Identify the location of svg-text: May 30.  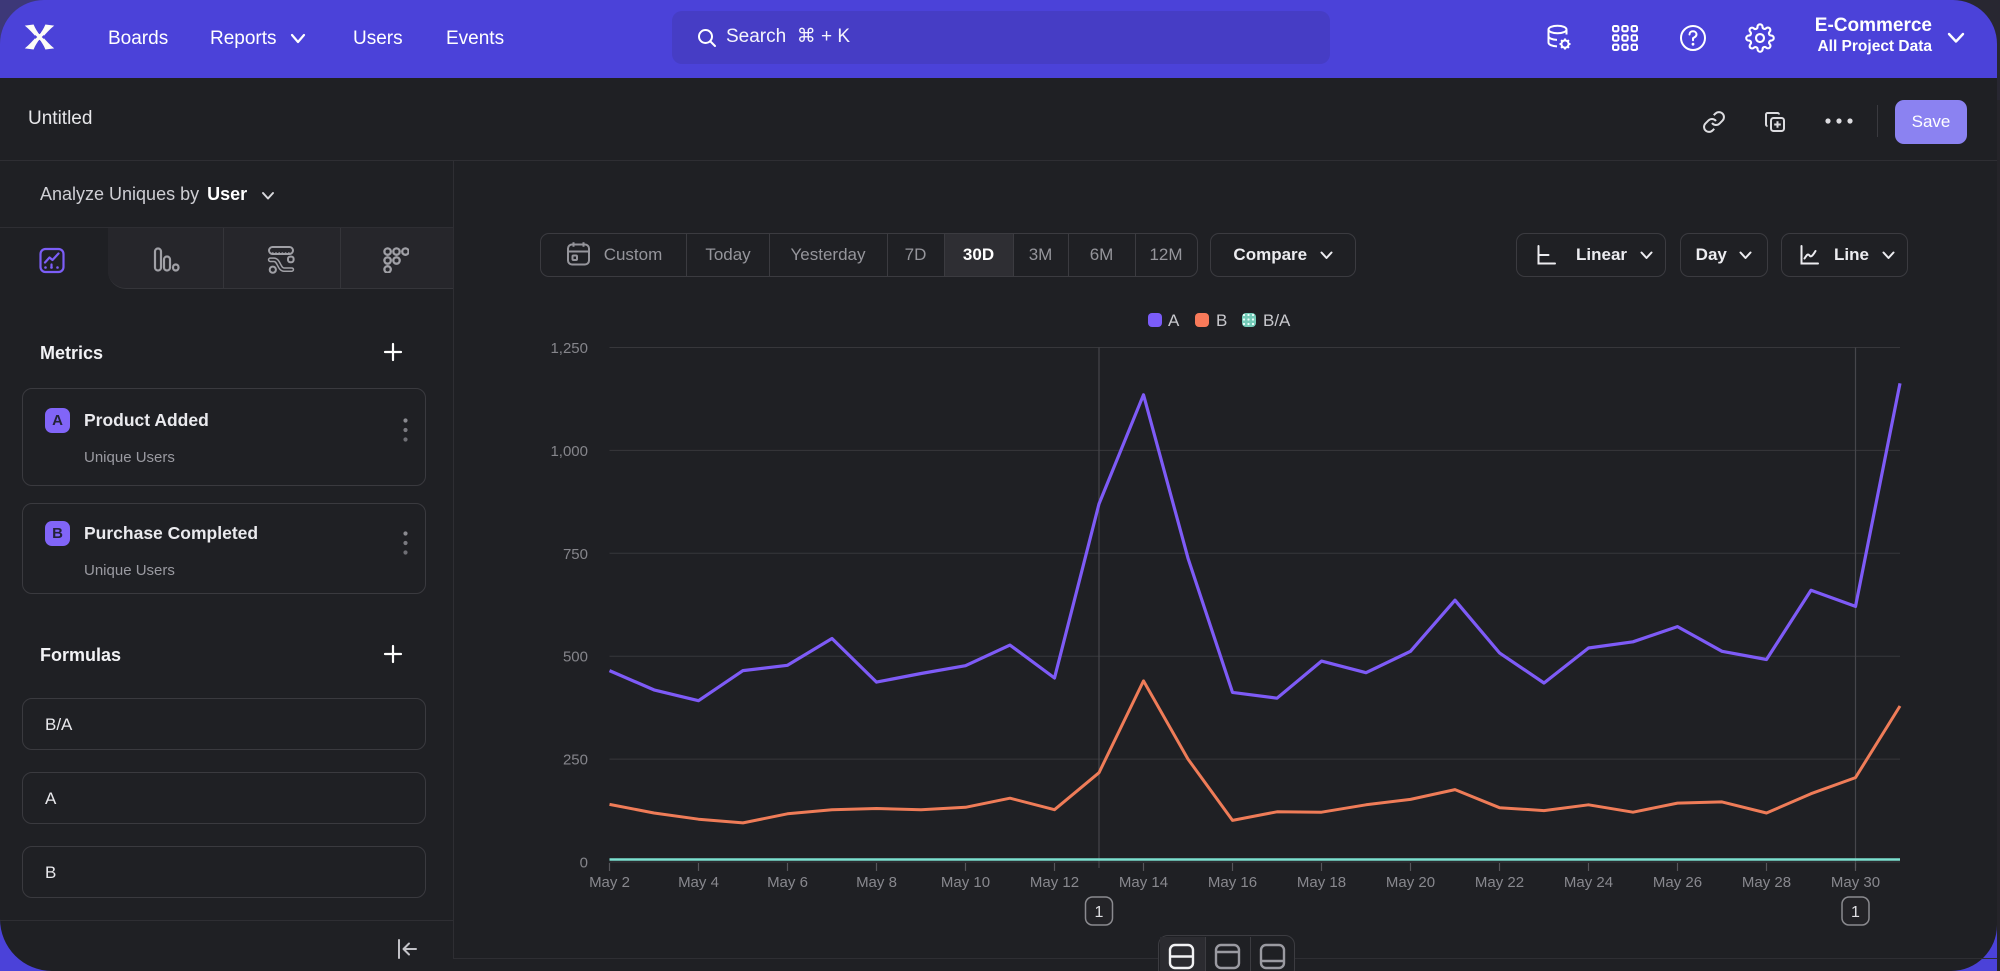
(1855, 882).